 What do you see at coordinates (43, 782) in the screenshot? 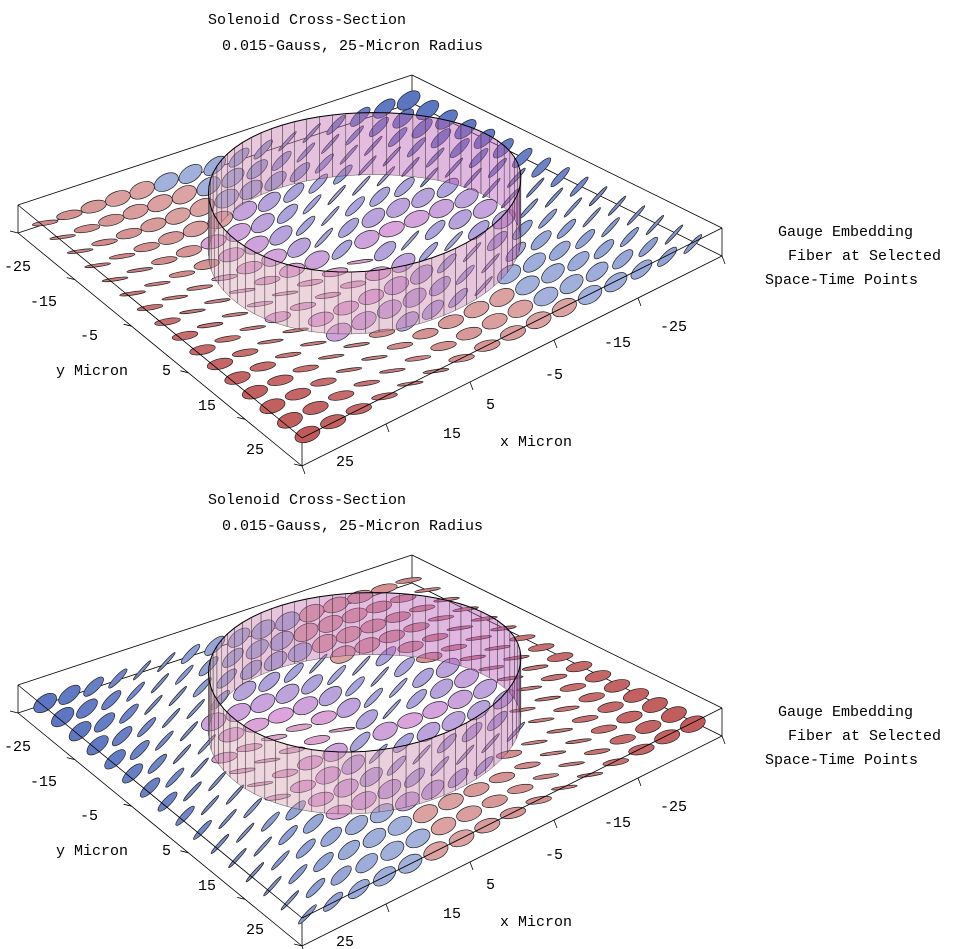
I see `y-tick-label: -15` at bounding box center [43, 782].